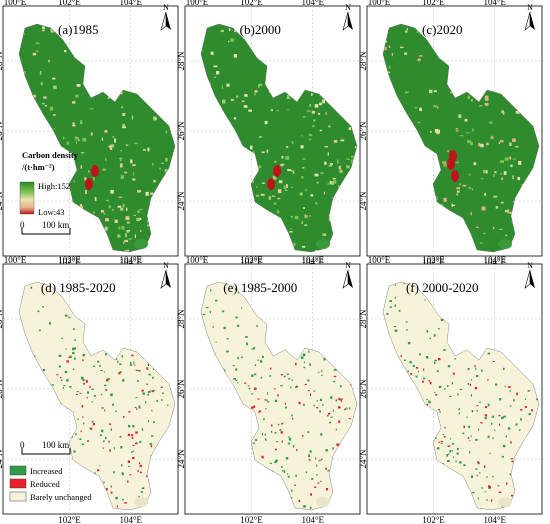 This screenshot has height=524, width=550. I want to click on density-legend: Carbon density /(t·hm⁻²) High:152 Low:43, so click(49, 183).